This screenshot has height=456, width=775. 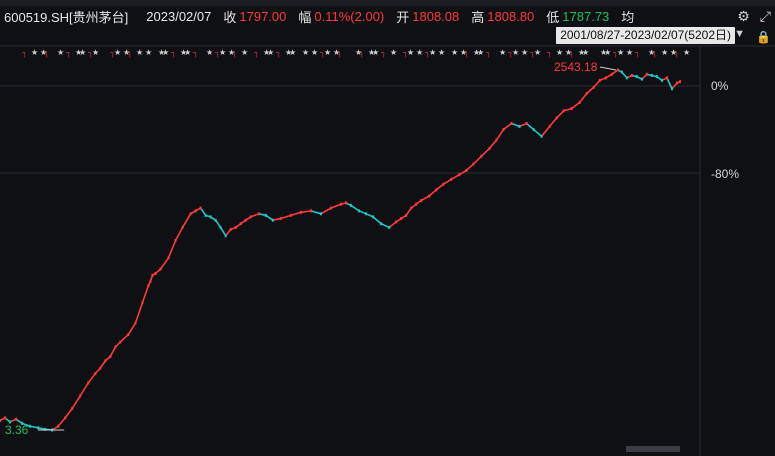 What do you see at coordinates (754, 16) in the screenshot?
I see `header-icons: ⚙ ⤢` at bounding box center [754, 16].